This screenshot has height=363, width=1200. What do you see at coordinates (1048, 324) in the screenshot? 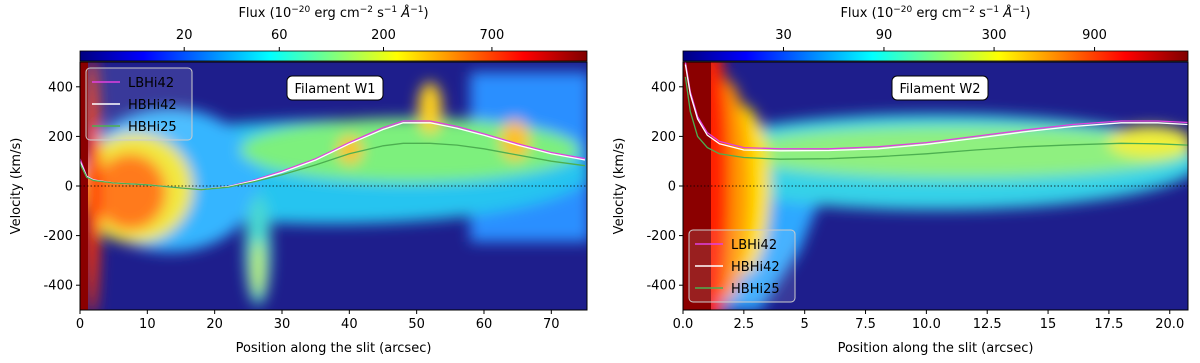
I see `x-tick-label: 15` at bounding box center [1048, 324].